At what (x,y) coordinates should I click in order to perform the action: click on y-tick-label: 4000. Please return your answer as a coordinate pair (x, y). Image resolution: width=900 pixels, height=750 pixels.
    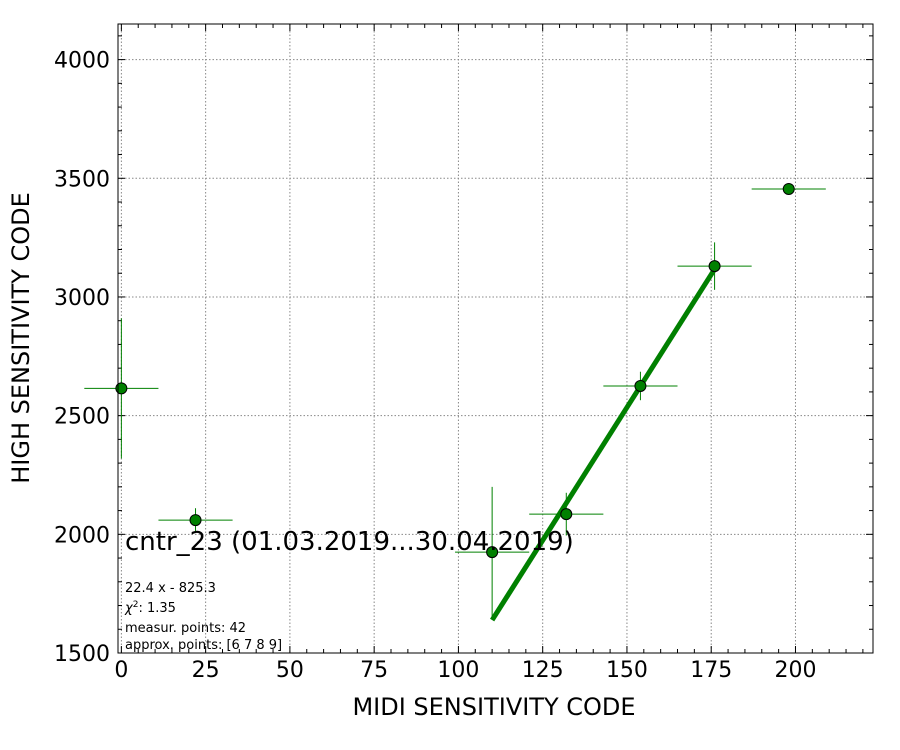
    Looking at the image, I should click on (82, 61).